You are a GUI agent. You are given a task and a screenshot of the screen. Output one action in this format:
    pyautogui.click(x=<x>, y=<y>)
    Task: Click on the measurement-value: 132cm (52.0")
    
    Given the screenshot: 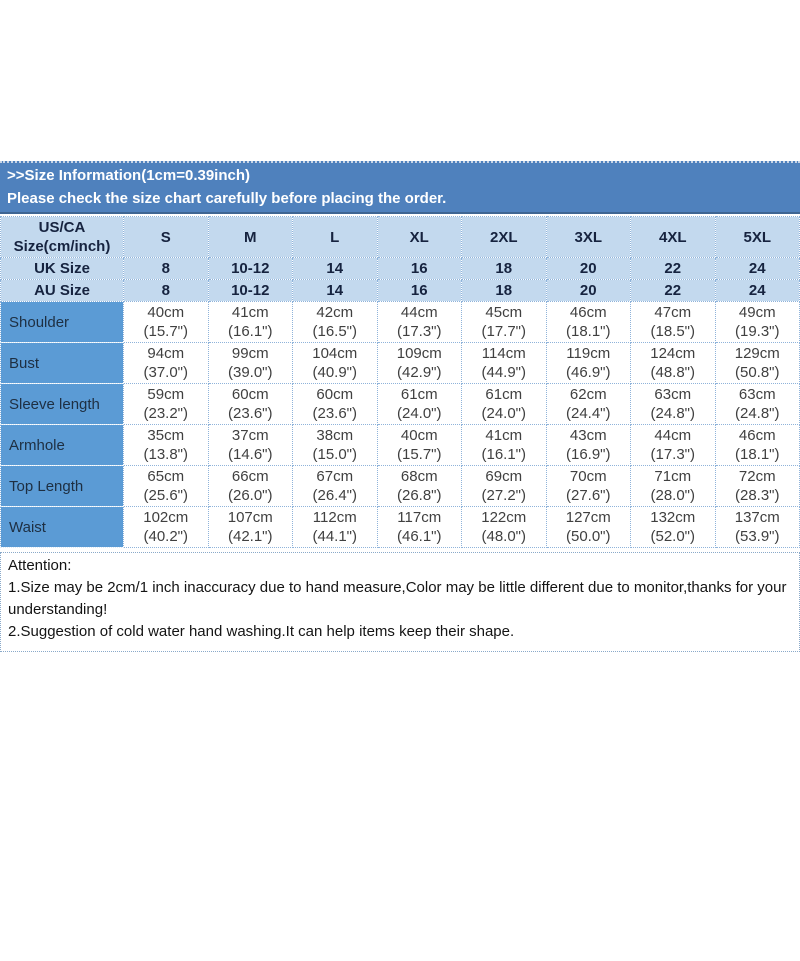 What is the action you would take?
    pyautogui.click(x=673, y=527)
    